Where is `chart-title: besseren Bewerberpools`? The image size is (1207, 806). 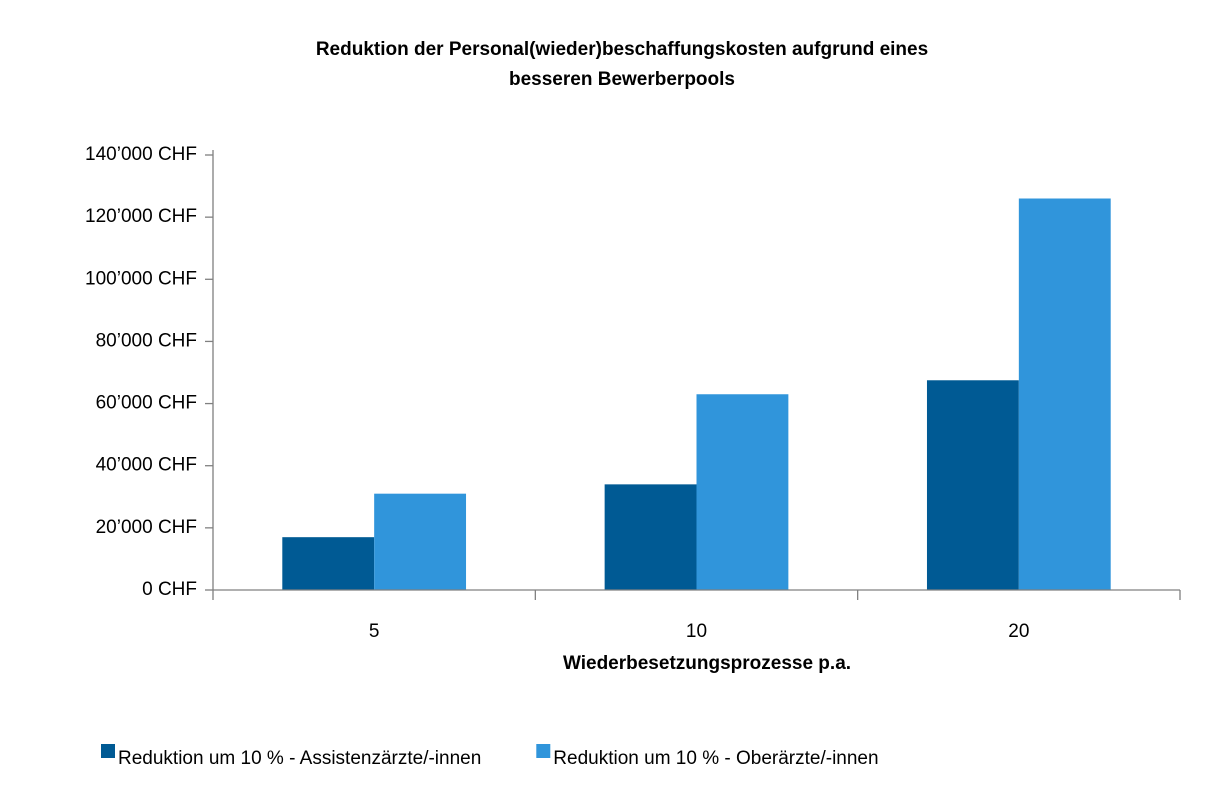 chart-title: besseren Bewerberpools is located at coordinates (622, 79).